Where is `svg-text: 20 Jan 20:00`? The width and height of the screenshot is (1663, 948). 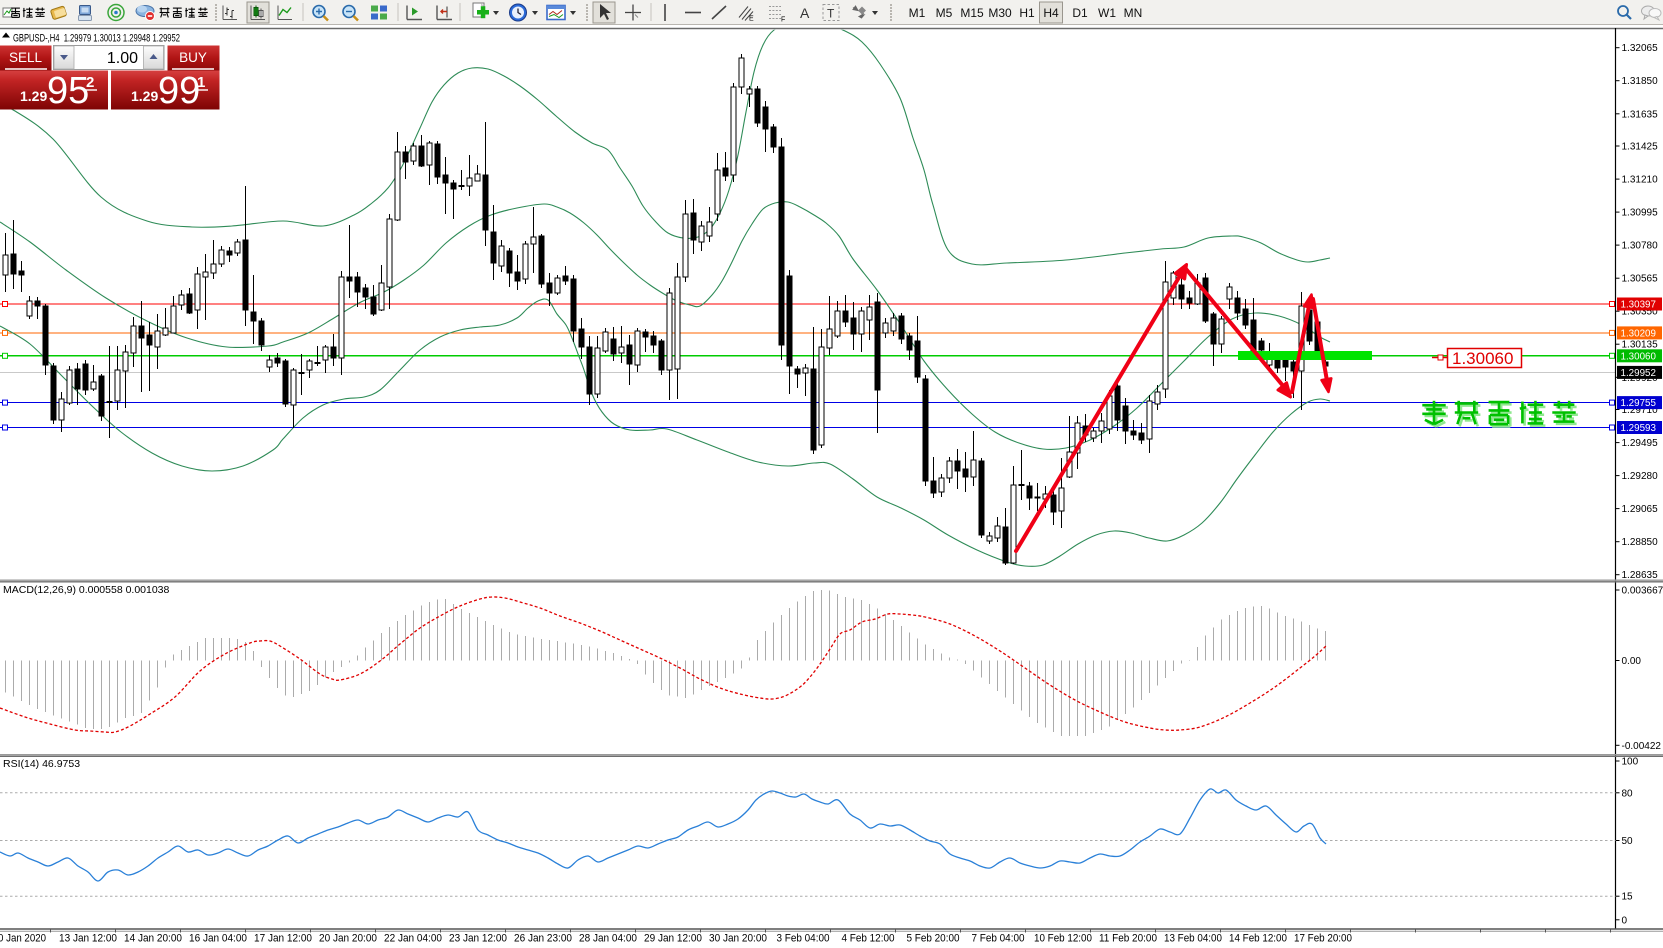 svg-text: 20 Jan 20:00 is located at coordinates (348, 939).